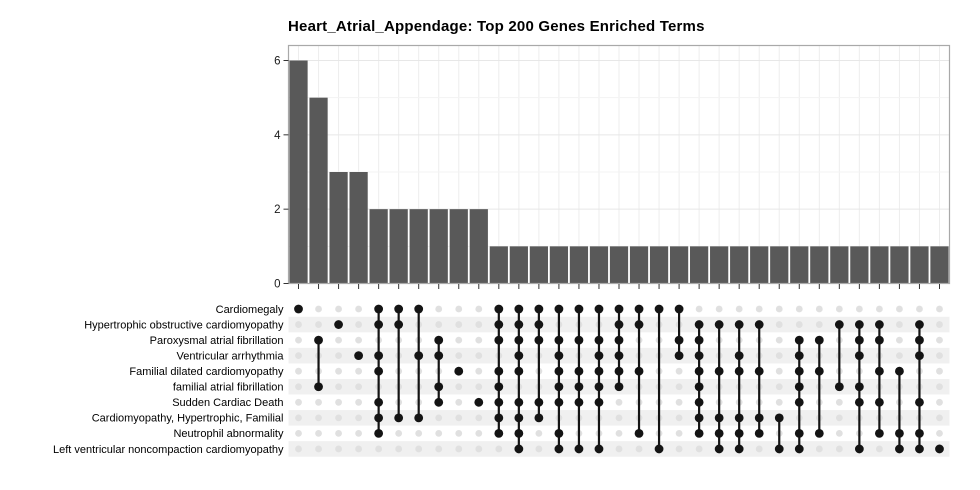 This screenshot has height=490, width=980. What do you see at coordinates (227, 403) in the screenshot?
I see `set-row-label: Sudden Cardiac Death` at bounding box center [227, 403].